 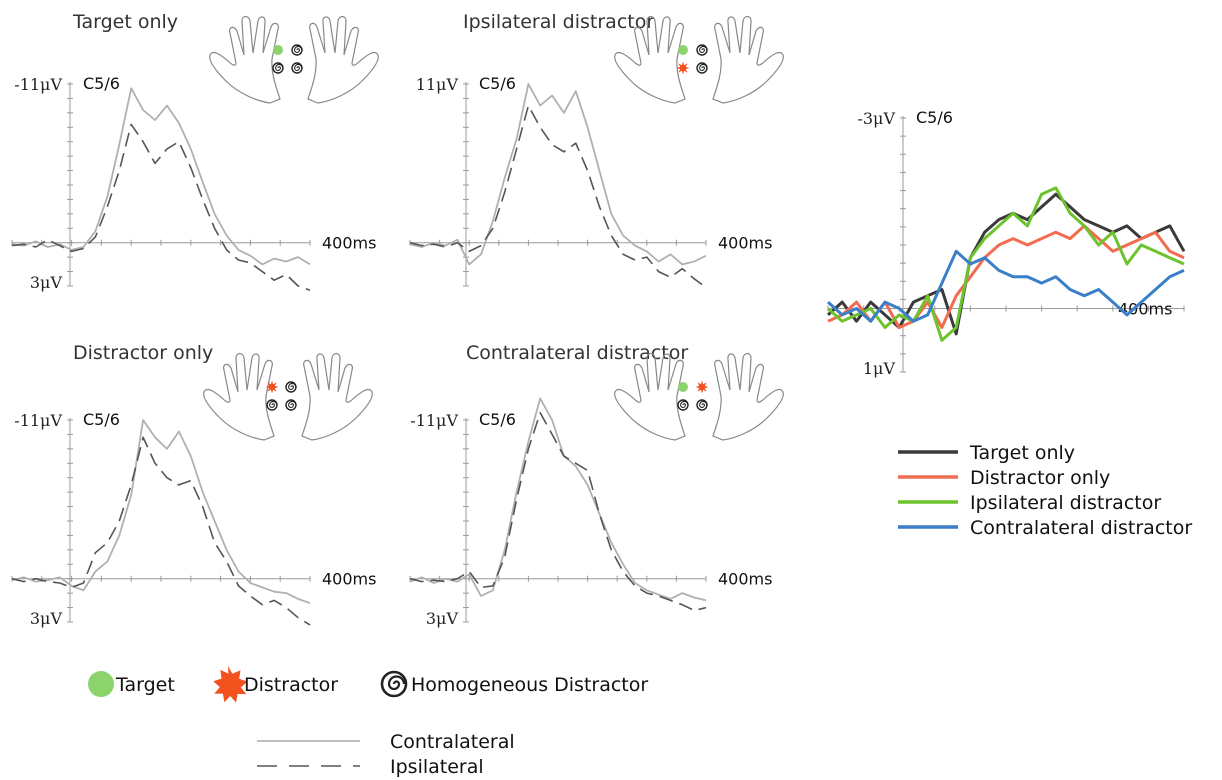 I want to click on series-line-distractor-only, so click(x=1006, y=276).